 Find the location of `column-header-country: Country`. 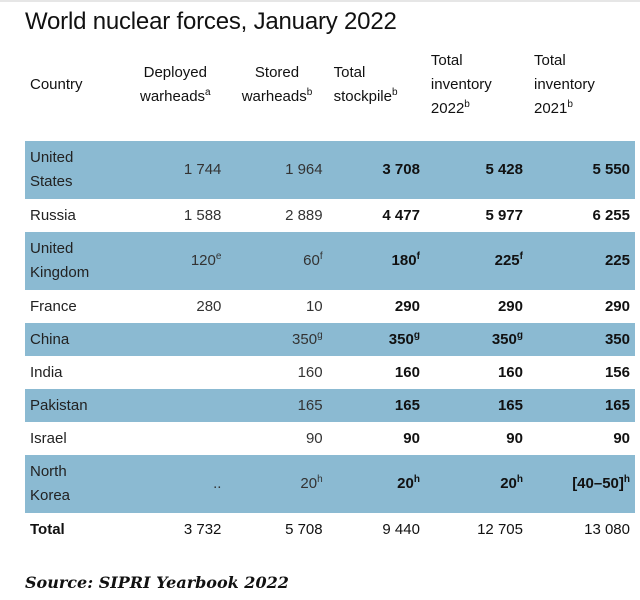

column-header-country: Country is located at coordinates (74, 85).